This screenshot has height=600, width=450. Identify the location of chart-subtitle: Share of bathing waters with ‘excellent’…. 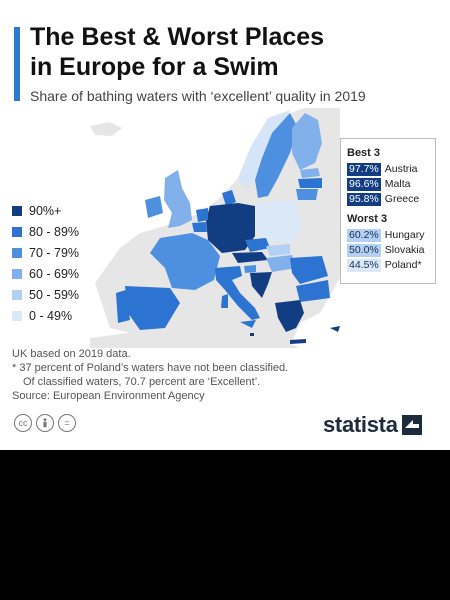
(198, 96).